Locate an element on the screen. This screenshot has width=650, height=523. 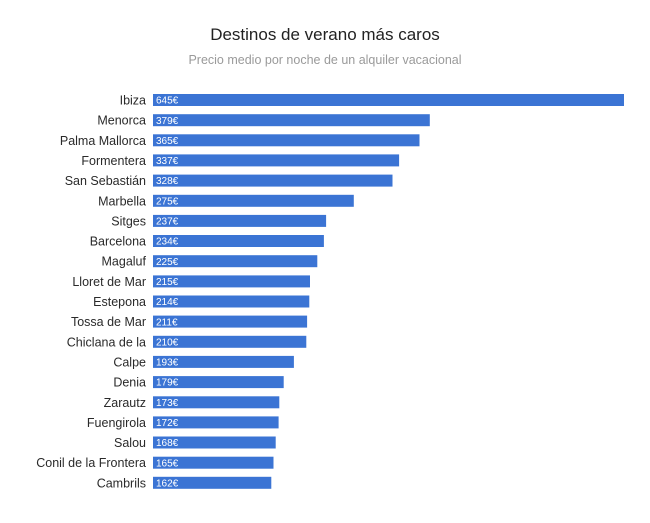
category-label: Marbella is located at coordinates (122, 201).